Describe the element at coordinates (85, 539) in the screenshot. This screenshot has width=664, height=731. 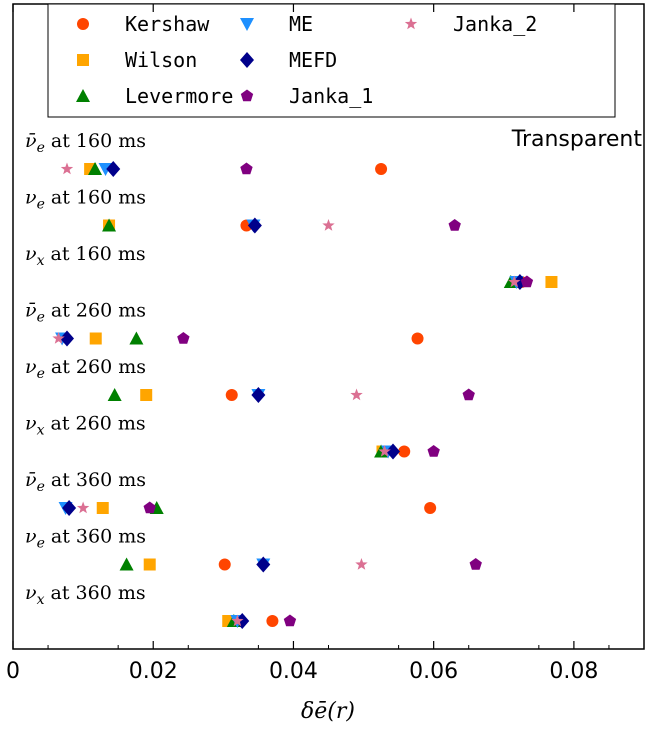
I see `row-label: νe at 360 ms` at that location.